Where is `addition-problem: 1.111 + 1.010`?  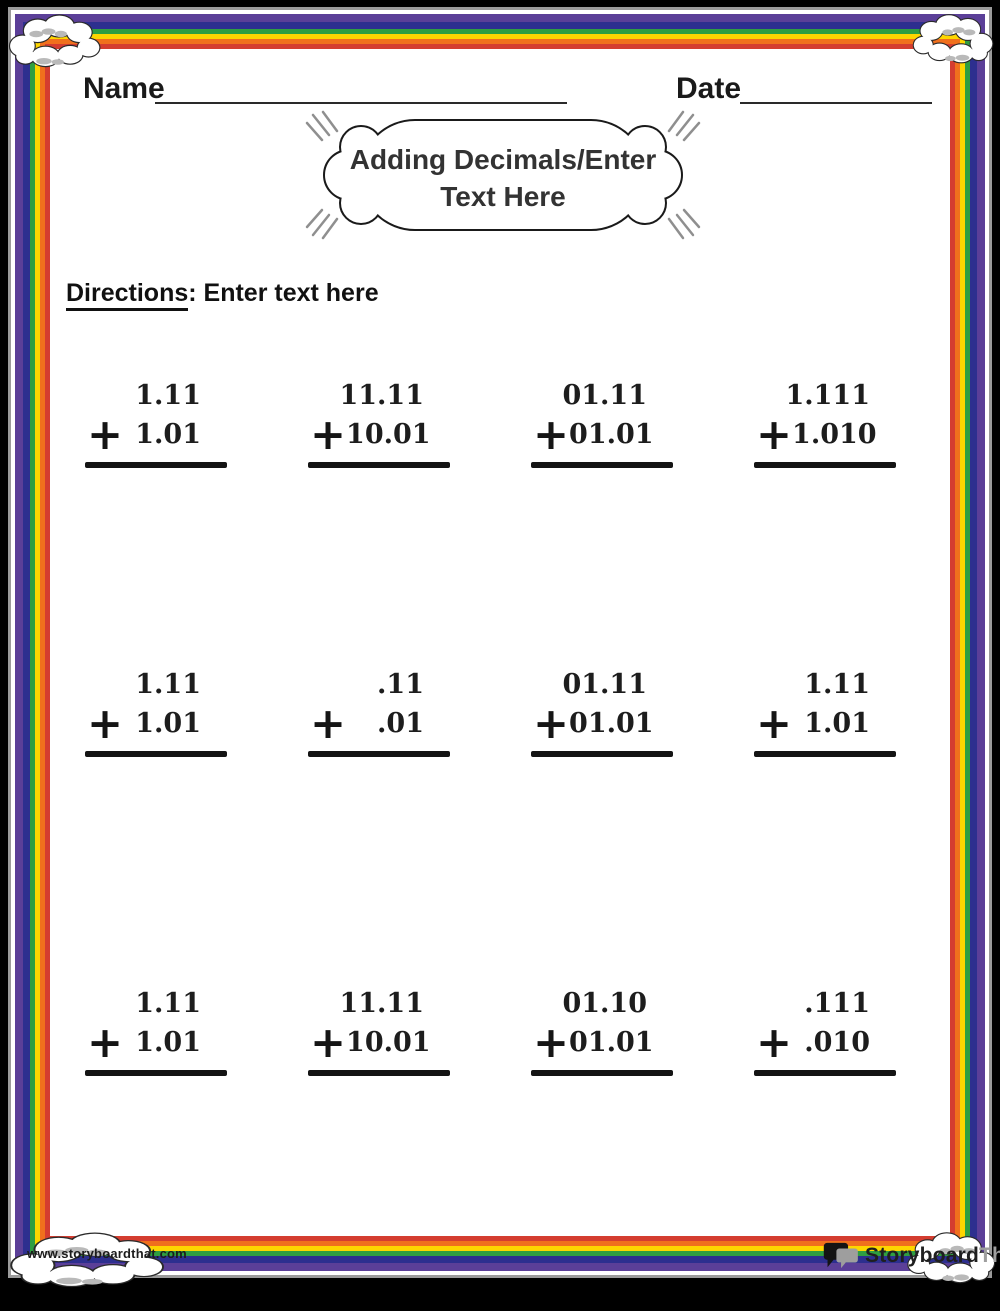 addition-problem: 1.111 + 1.010 is located at coordinates (825, 422).